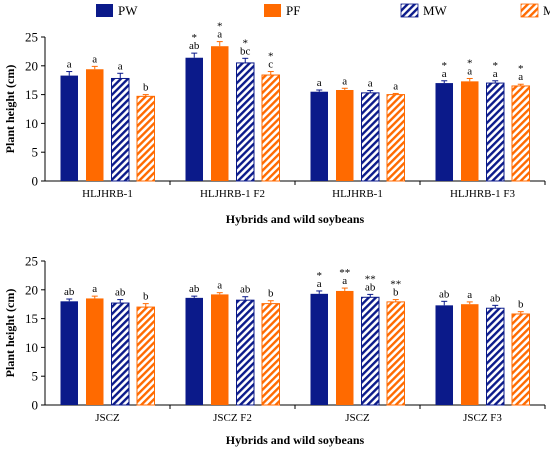 This screenshot has height=456, width=550. I want to click on legend-swatch-pf, so click(272, 10).